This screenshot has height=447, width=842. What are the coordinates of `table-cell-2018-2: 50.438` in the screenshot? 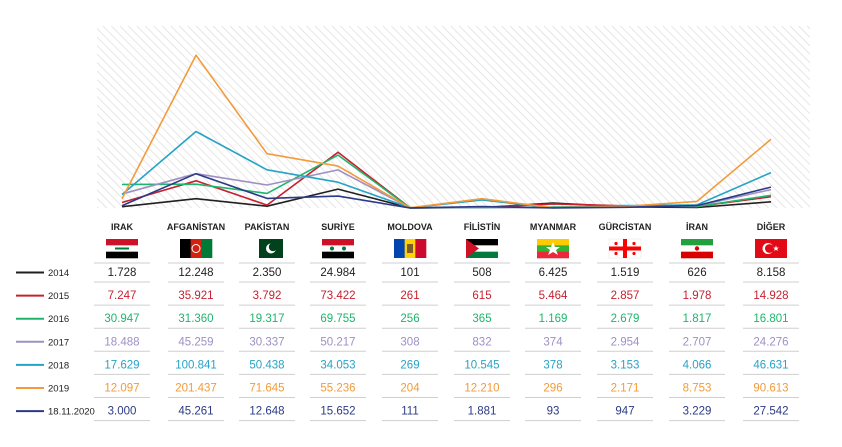 It's located at (266, 365).